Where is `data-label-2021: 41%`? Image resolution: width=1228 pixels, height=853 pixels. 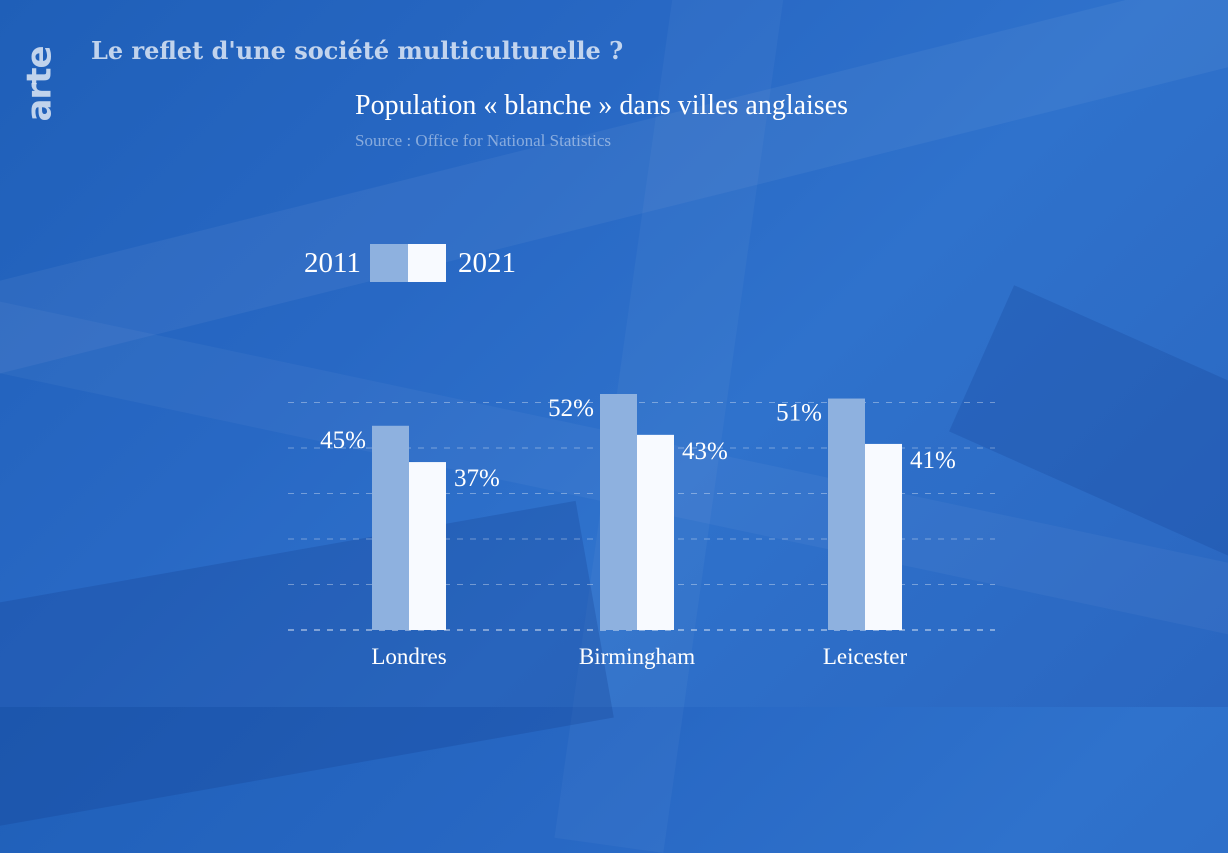 data-label-2021: 41% is located at coordinates (933, 460).